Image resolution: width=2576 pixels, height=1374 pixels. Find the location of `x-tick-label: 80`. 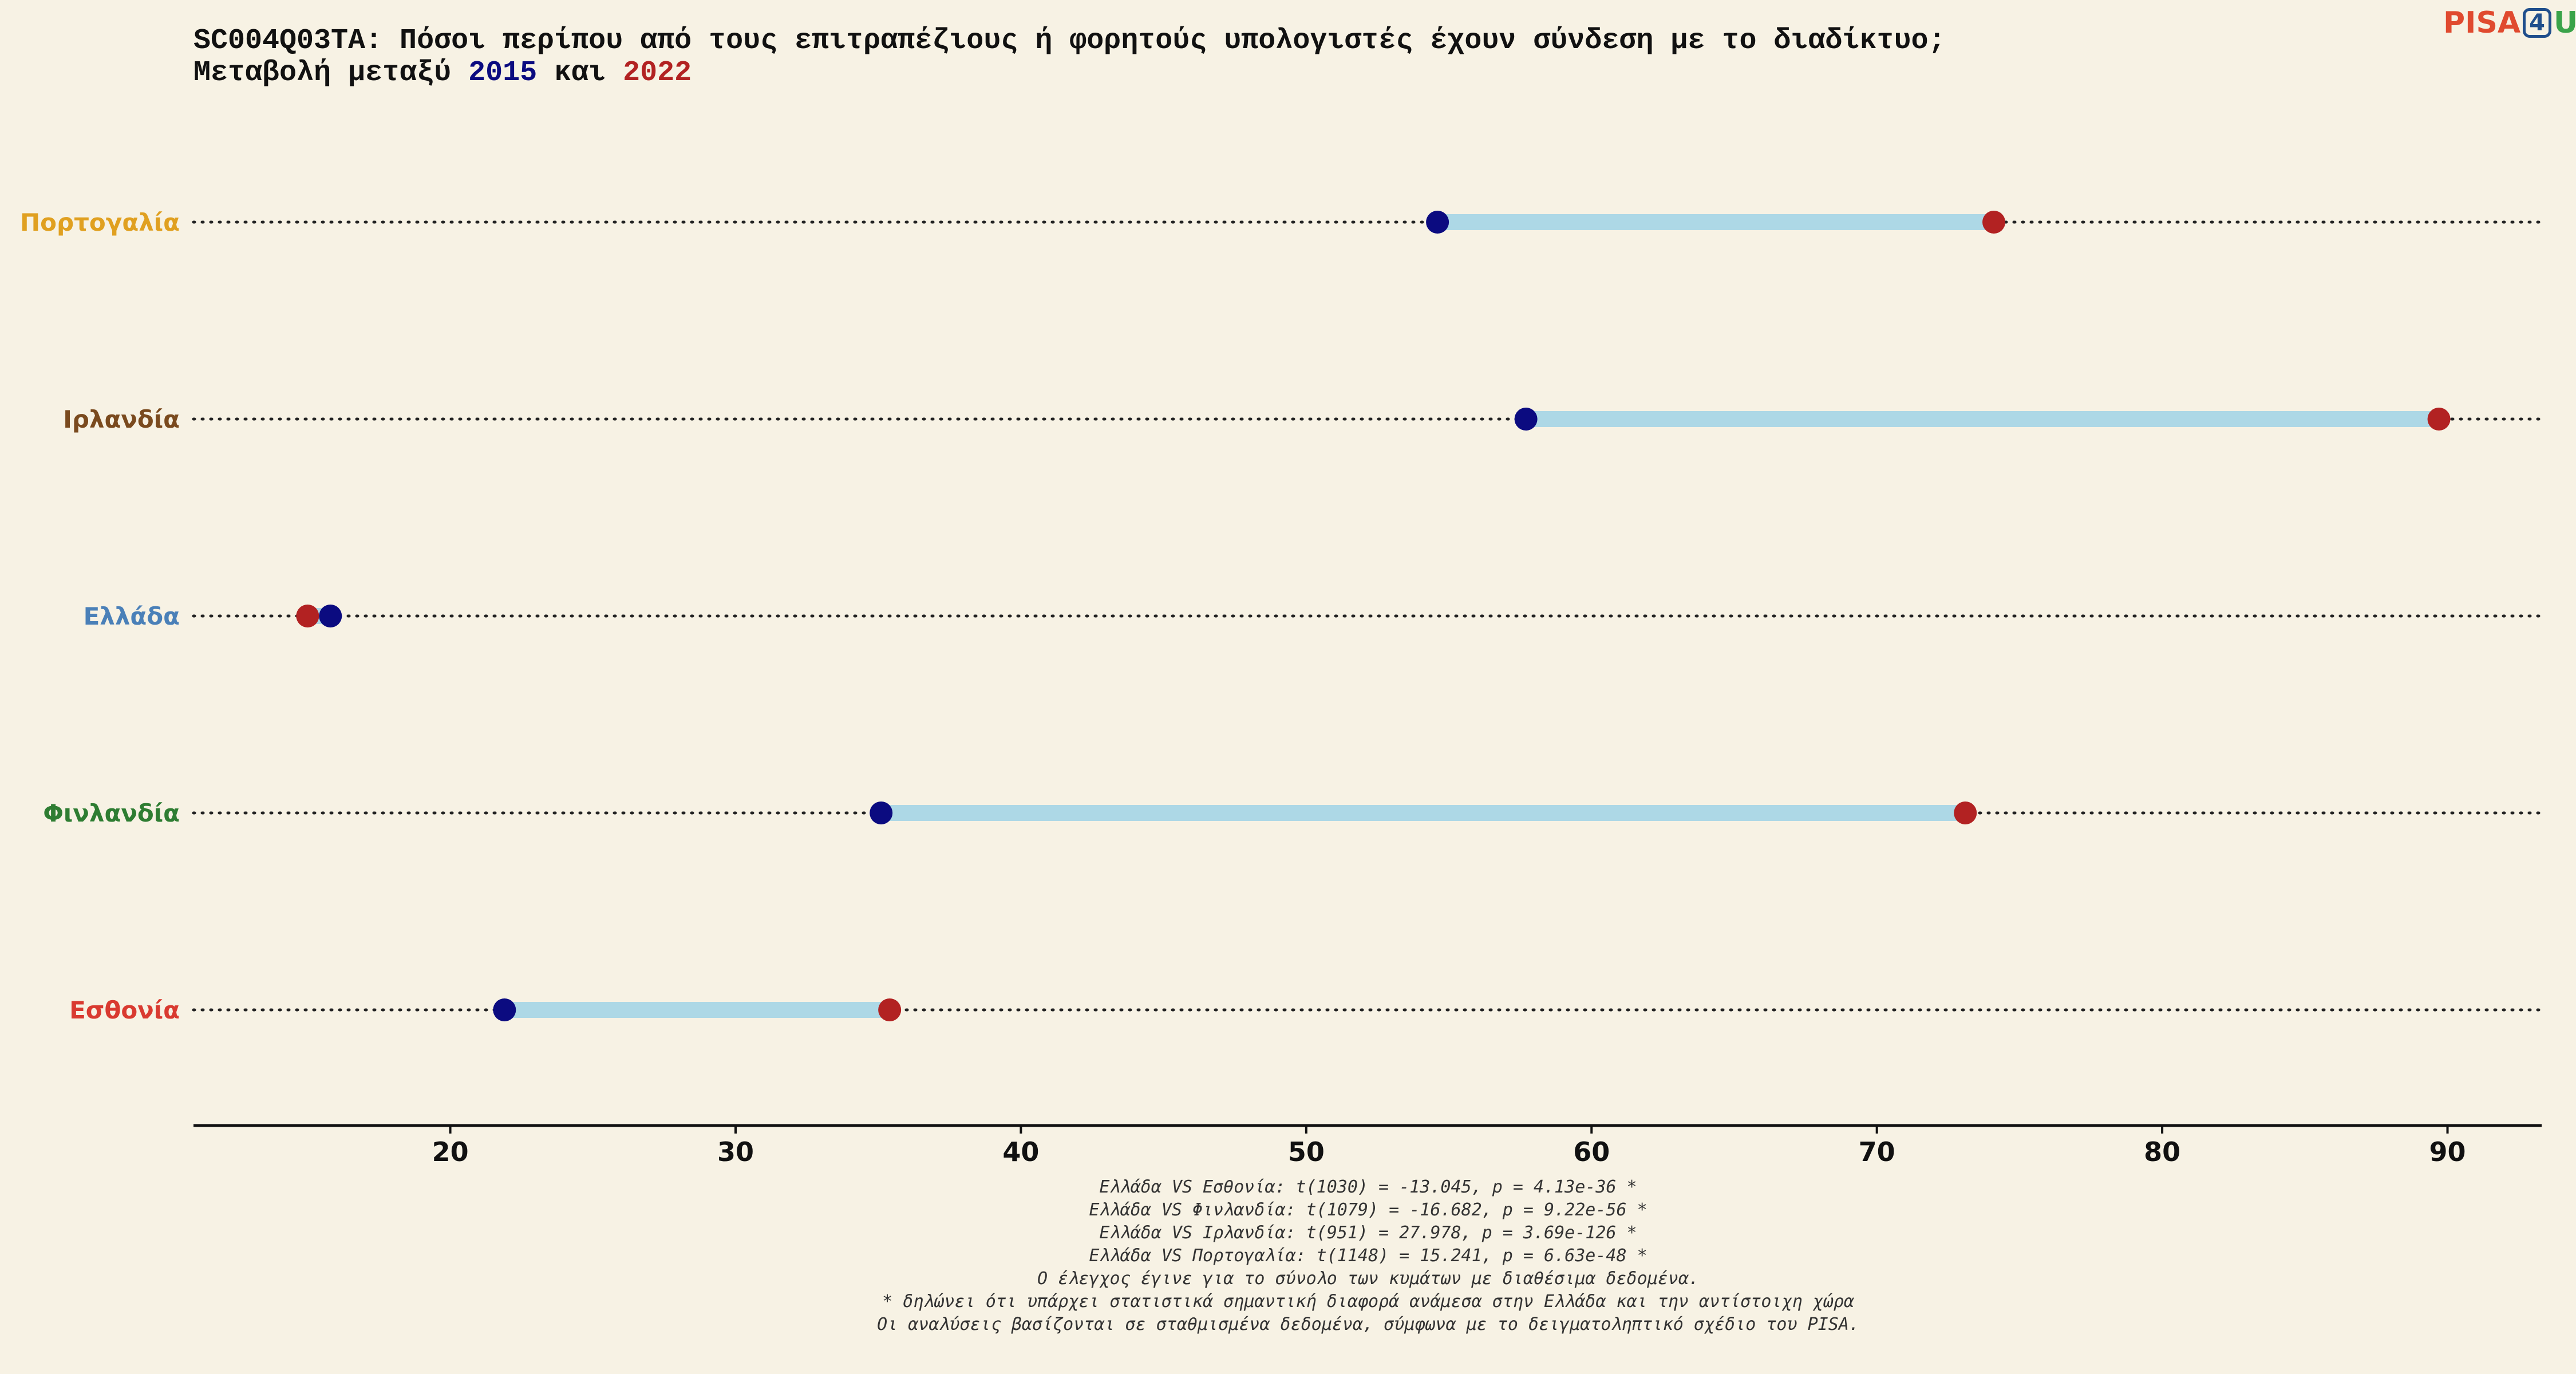

x-tick-label: 80 is located at coordinates (2162, 1151).